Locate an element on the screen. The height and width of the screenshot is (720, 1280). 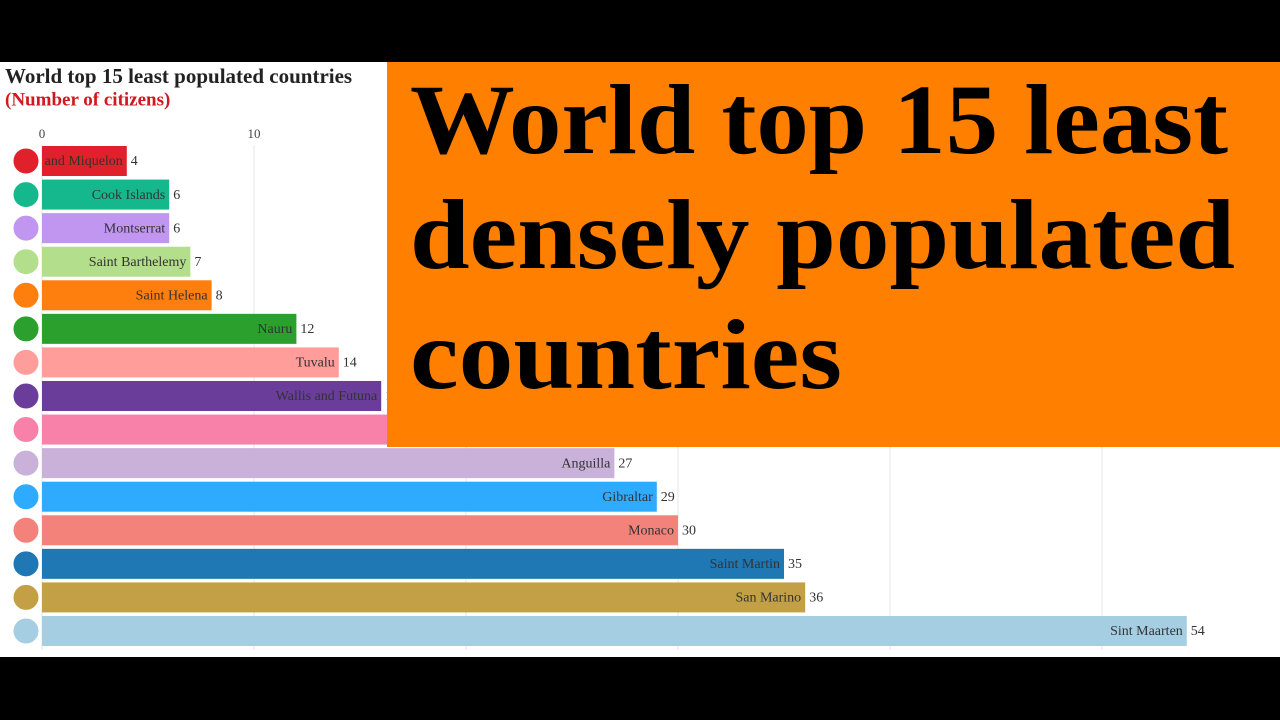
bar-label: Wallis and Futuna is located at coordinates (327, 396).